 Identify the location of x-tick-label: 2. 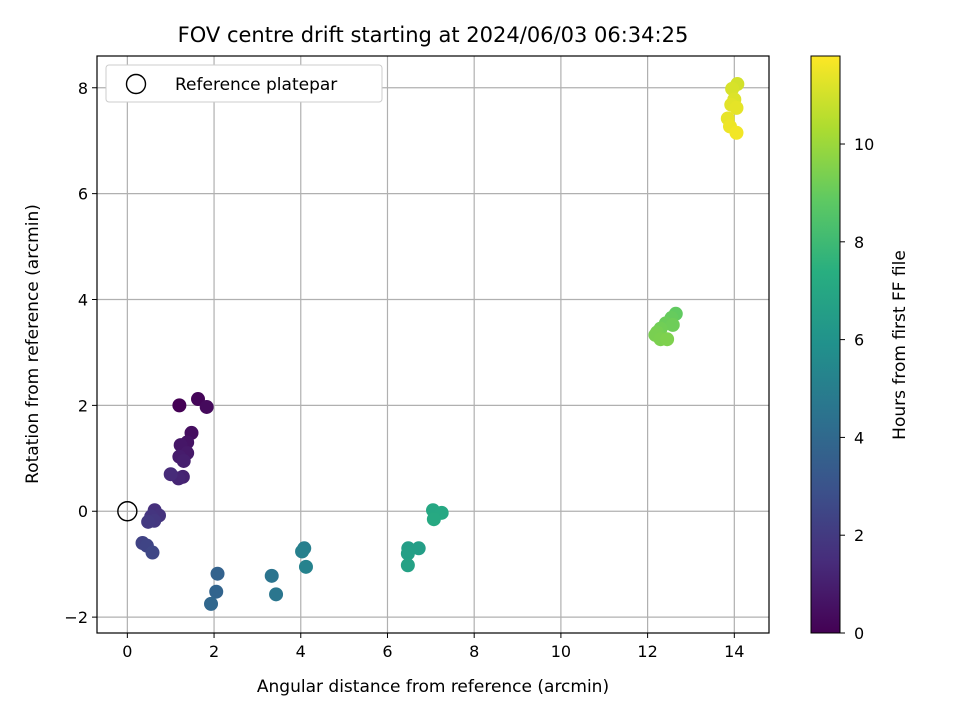
(214, 651).